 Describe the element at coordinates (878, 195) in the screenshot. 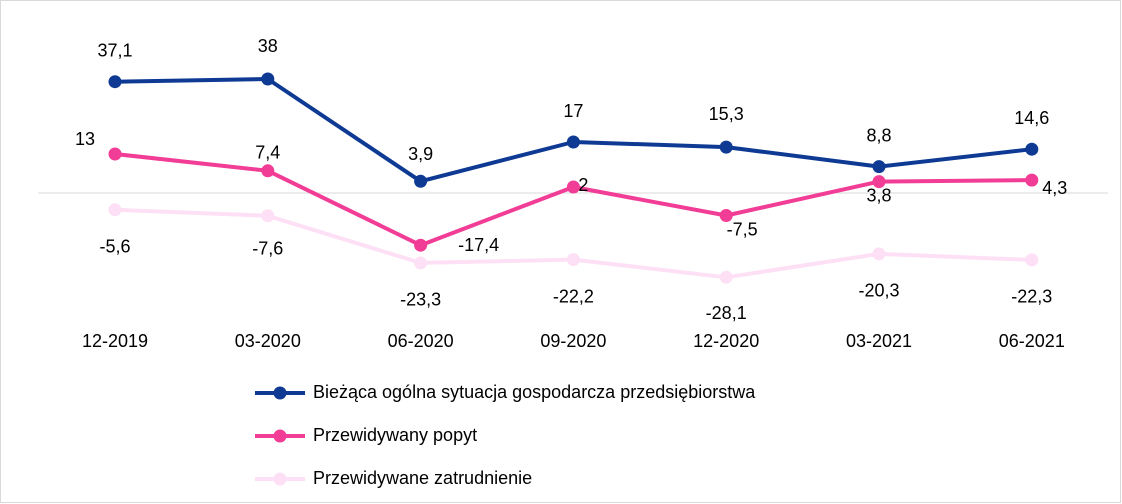

I see `data-label: 3,8` at that location.